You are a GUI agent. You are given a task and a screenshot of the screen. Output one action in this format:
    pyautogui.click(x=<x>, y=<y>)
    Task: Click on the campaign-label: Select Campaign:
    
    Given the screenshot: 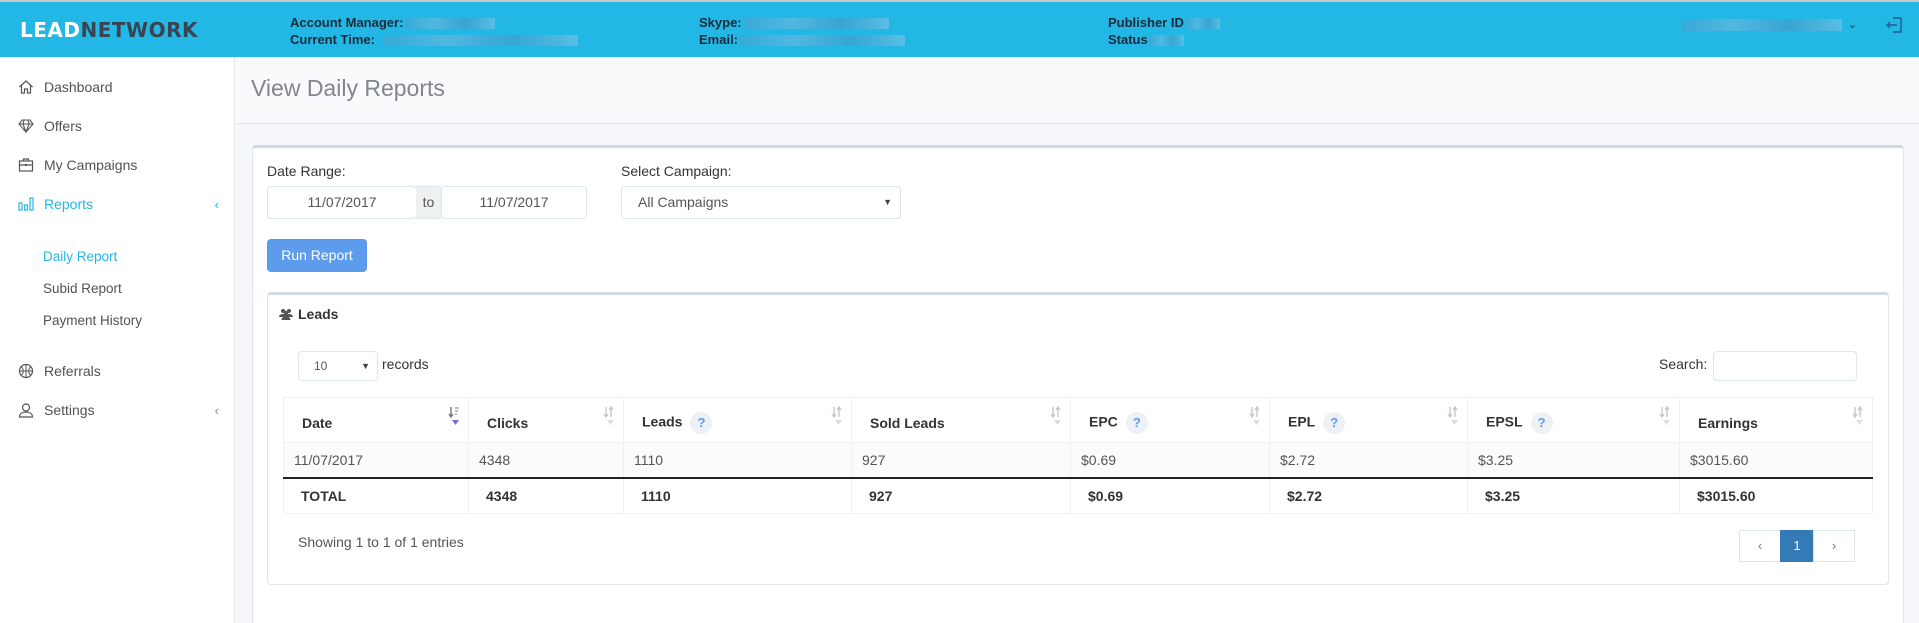 What is the action you would take?
    pyautogui.click(x=676, y=171)
    